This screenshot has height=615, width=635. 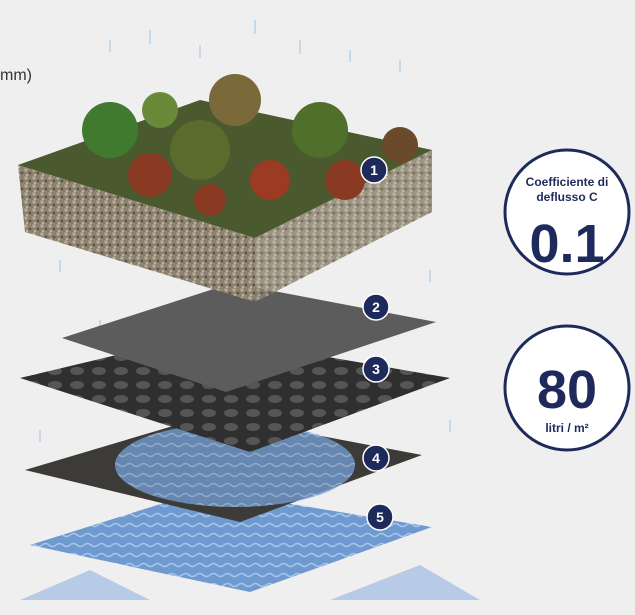 I want to click on badge-label: Coefficiente di deflusso C, so click(x=567, y=189).